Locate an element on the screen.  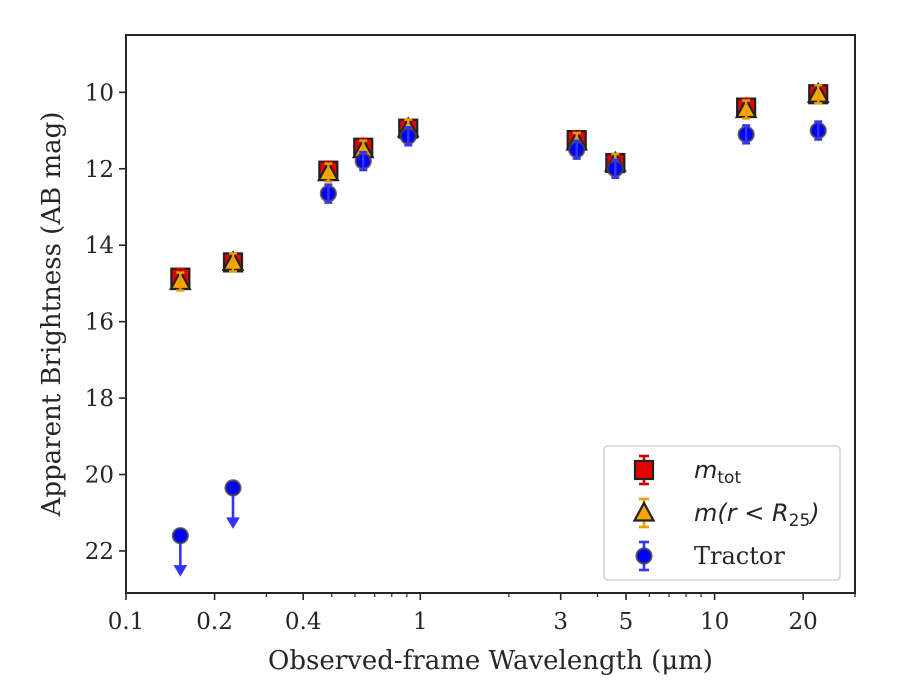
x-axis: 0.1 0.2 0.4 1 3 5 10 20 is located at coordinates (482, 614).